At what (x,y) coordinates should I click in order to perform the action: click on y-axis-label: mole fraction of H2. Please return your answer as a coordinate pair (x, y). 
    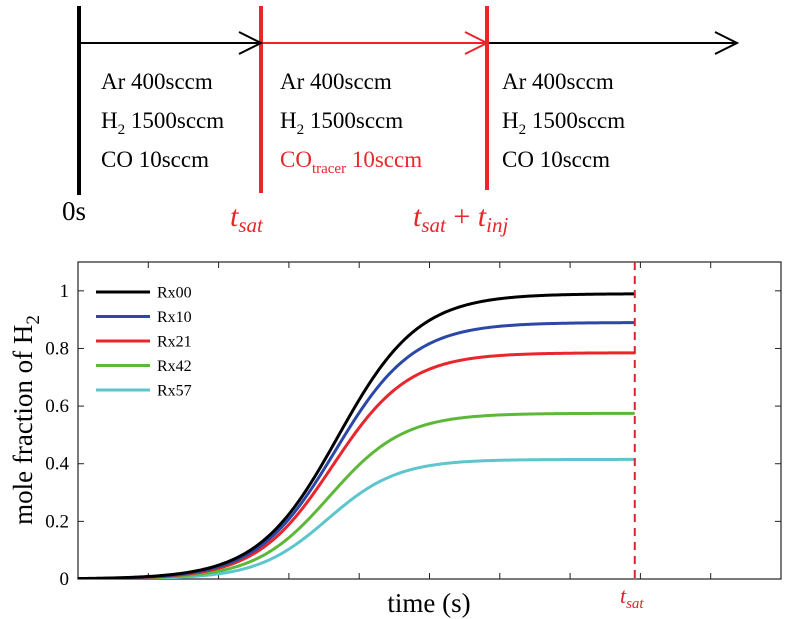
    Looking at the image, I should click on (26, 420).